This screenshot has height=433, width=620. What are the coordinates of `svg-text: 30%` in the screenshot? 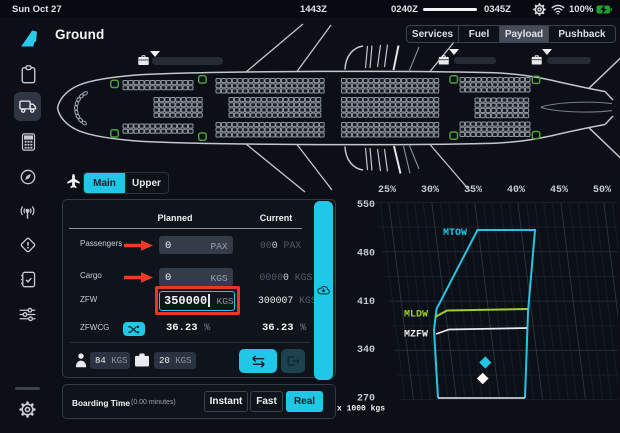 It's located at (430, 190).